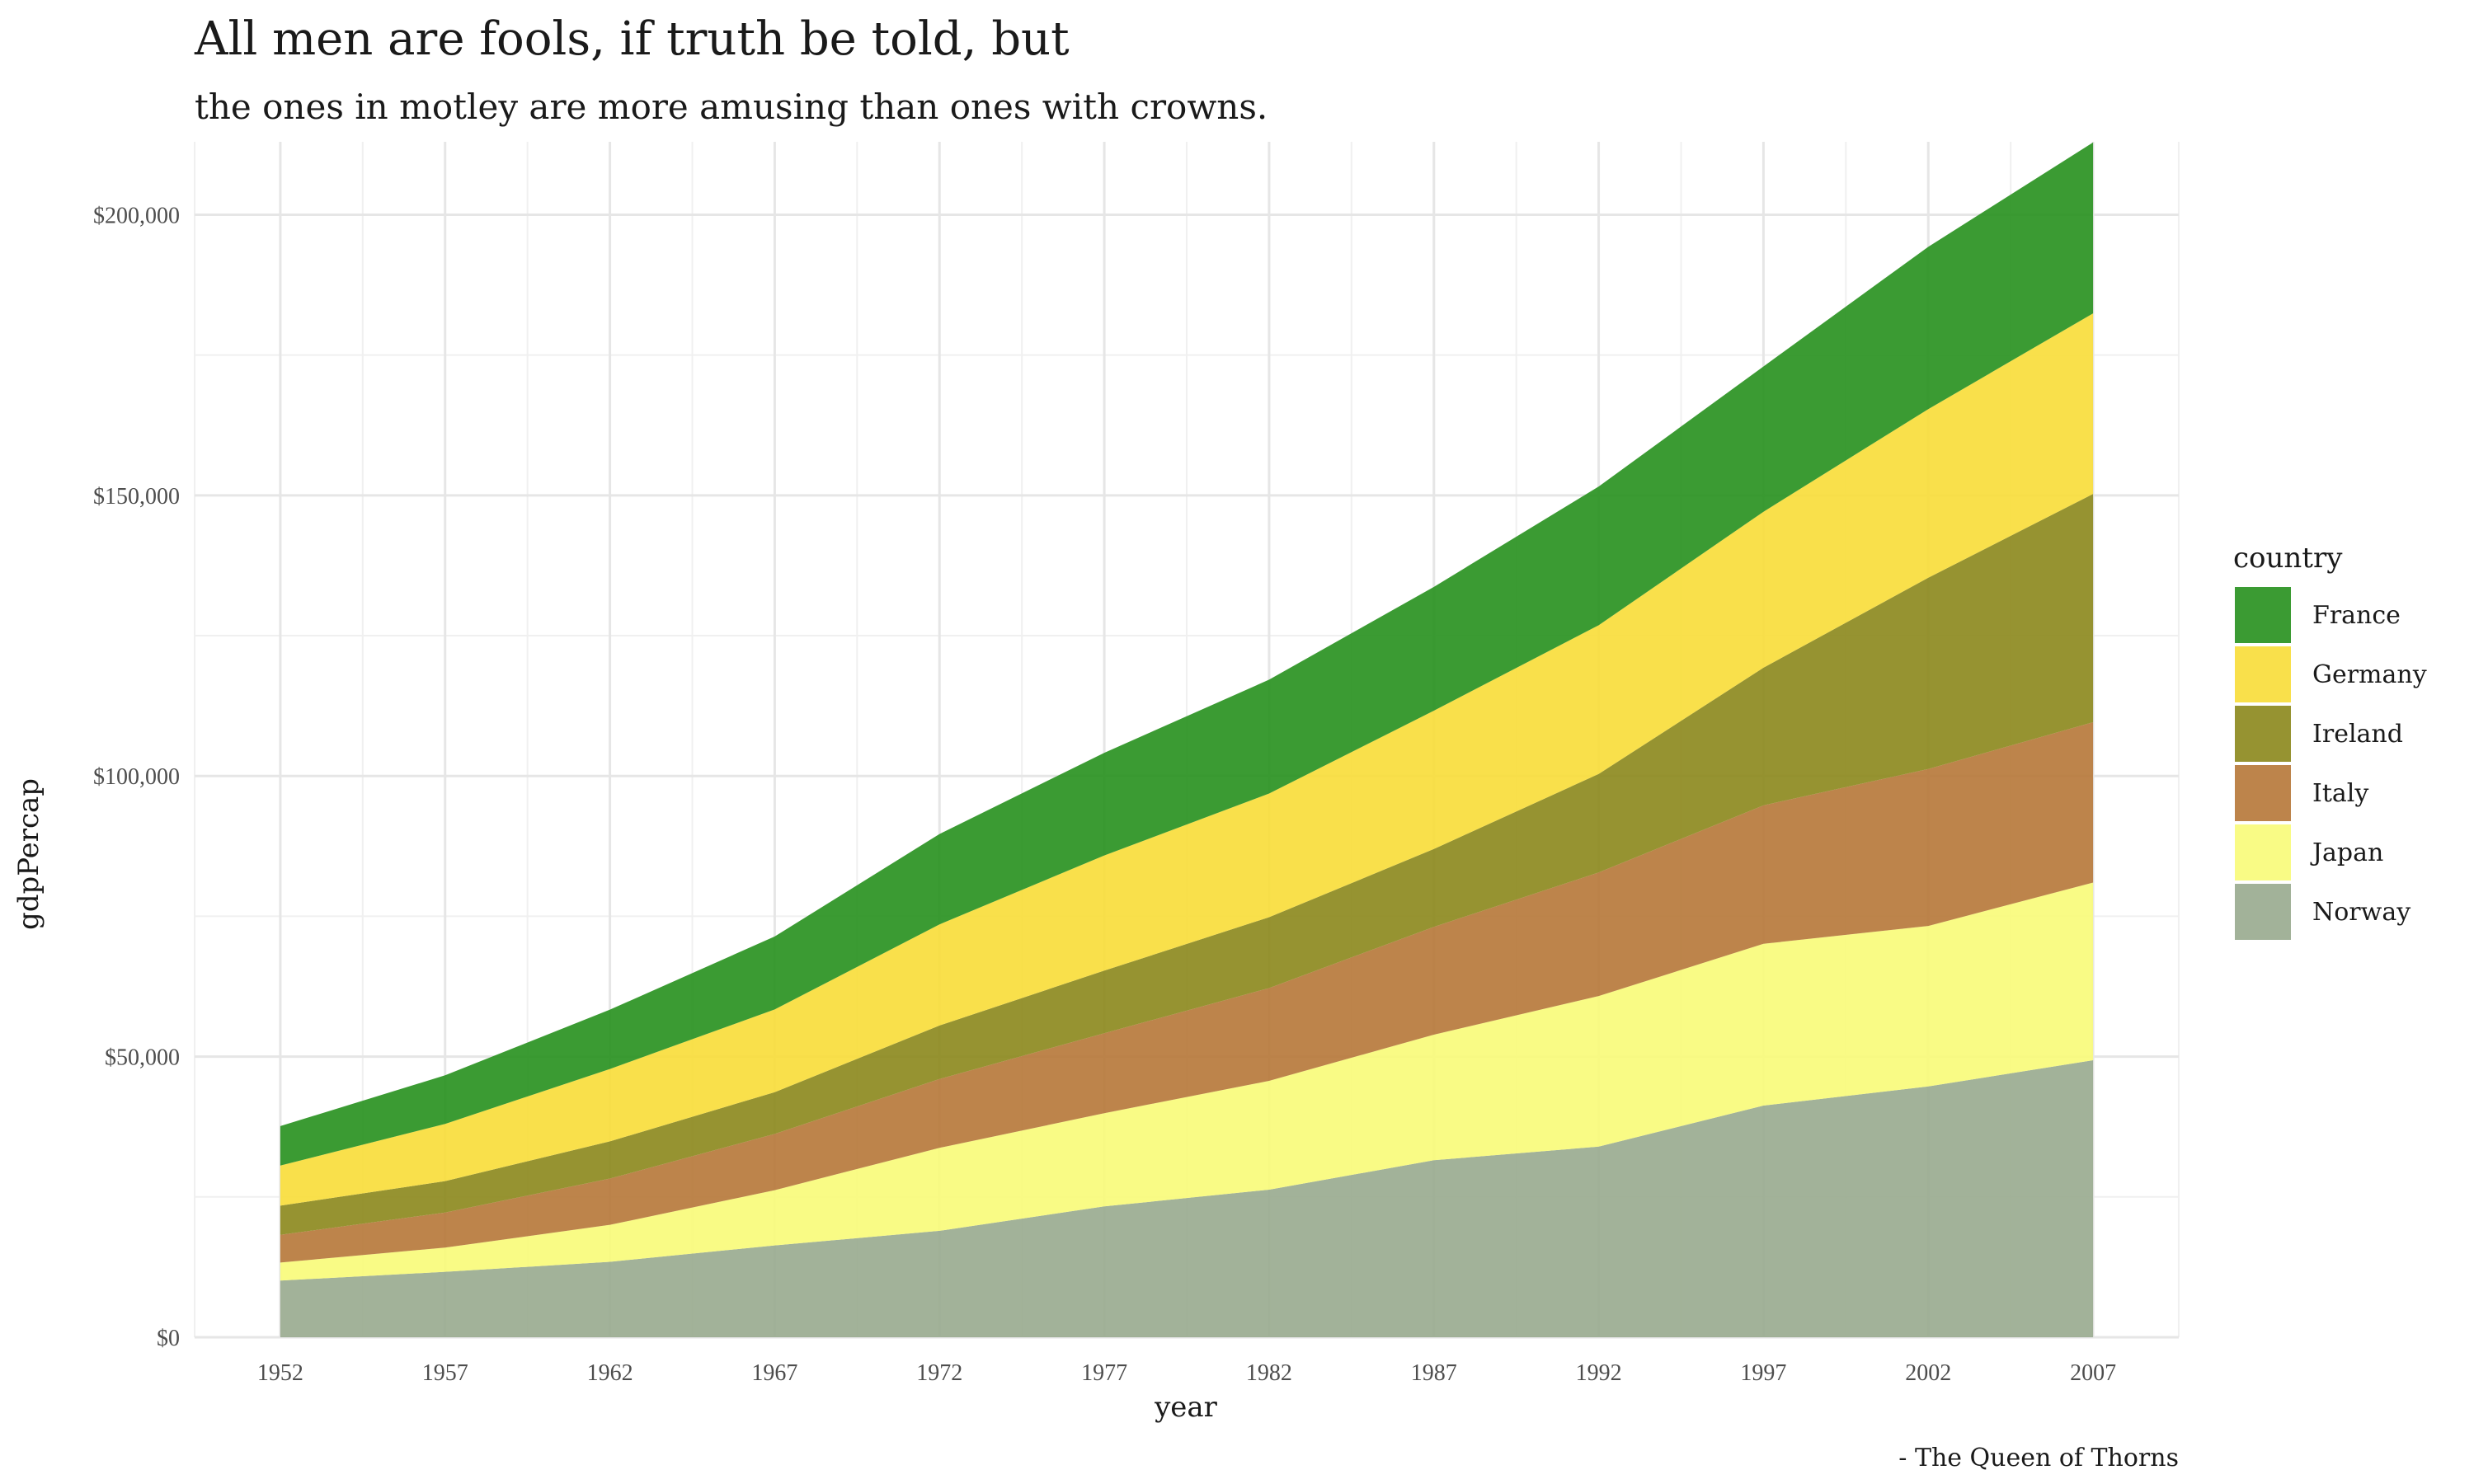  Describe the element at coordinates (2263, 615) in the screenshot. I see `legend-key-france` at that location.